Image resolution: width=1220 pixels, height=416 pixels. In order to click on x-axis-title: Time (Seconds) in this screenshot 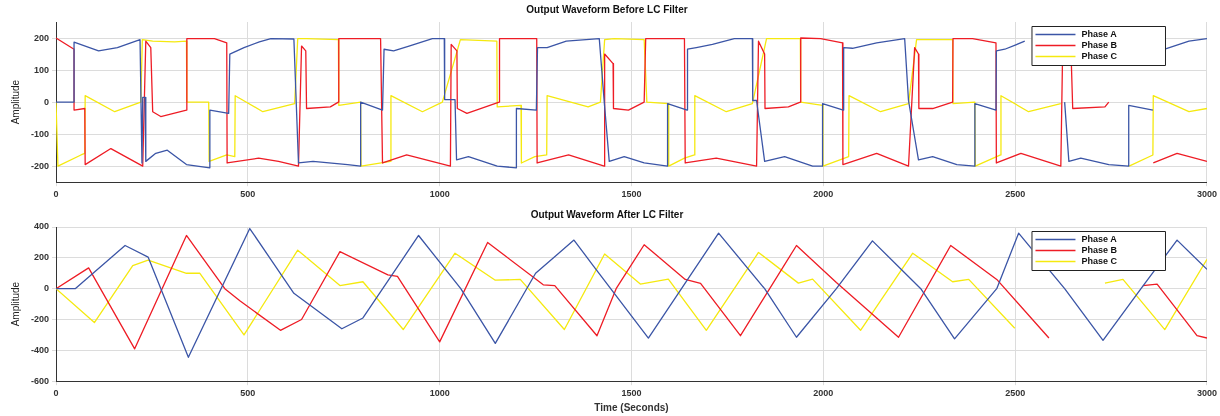, I will do `click(631, 407)`.